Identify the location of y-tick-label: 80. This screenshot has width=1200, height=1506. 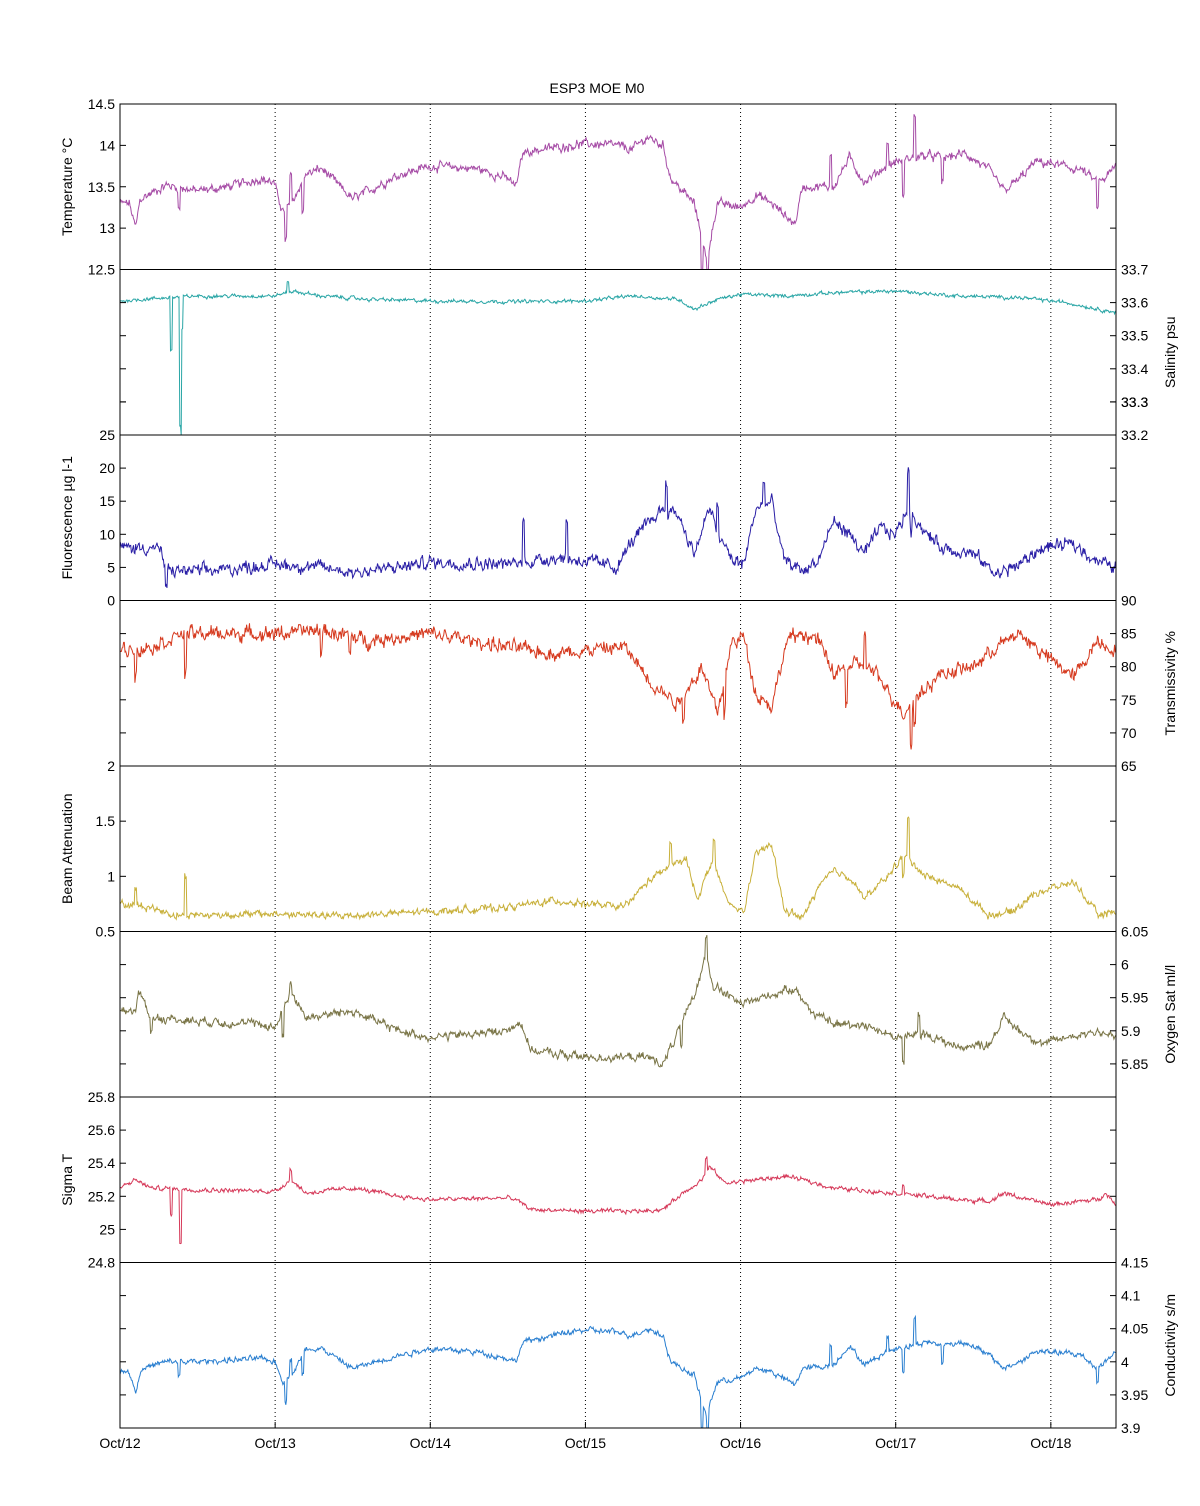
(1129, 667).